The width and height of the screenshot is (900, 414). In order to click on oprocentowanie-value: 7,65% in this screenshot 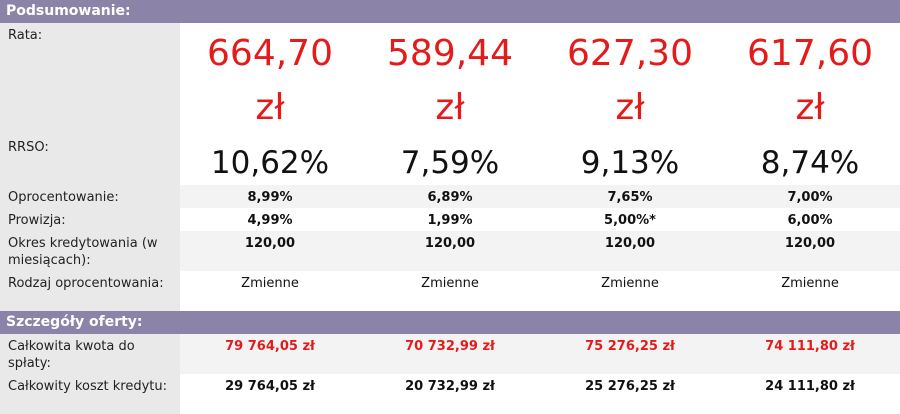, I will do `click(630, 196)`.